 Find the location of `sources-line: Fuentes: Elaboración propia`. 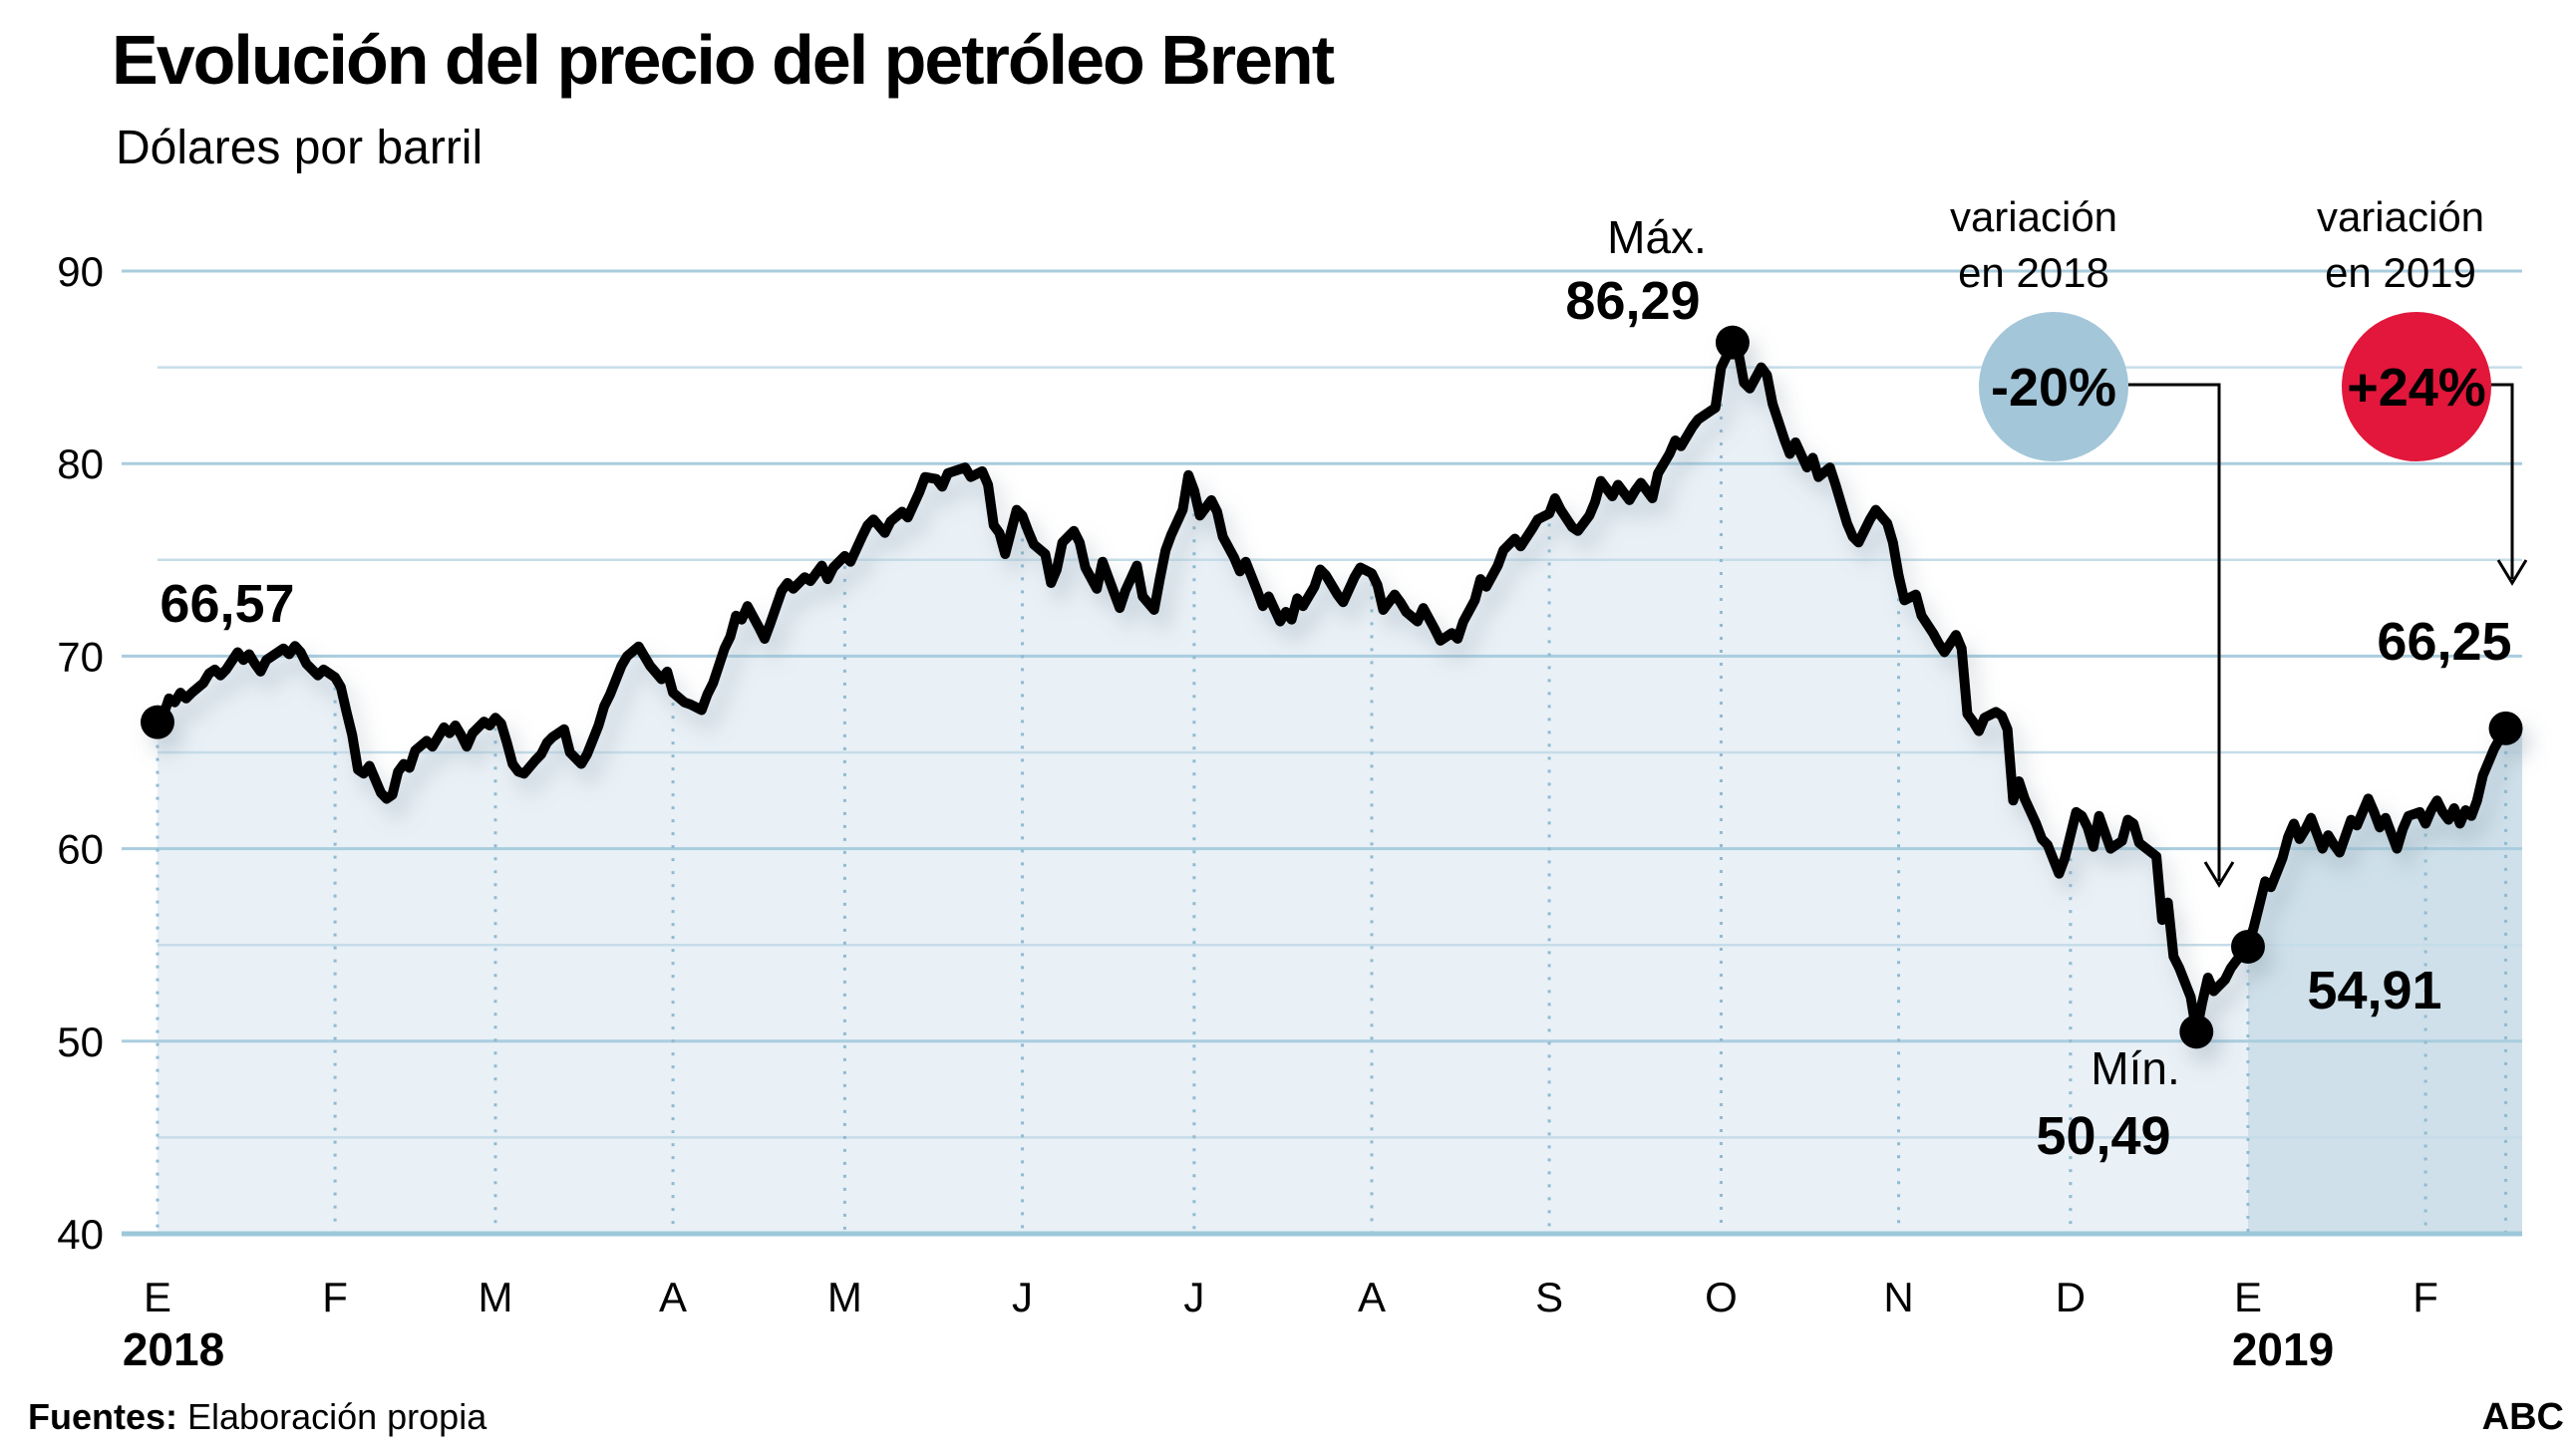

sources-line: Fuentes: Elaboración propia is located at coordinates (257, 1416).